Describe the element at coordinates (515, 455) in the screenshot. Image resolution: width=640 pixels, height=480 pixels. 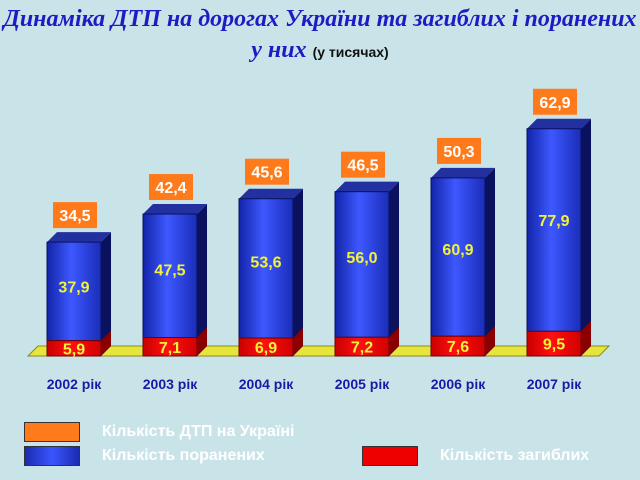
I see `legend-label-deaths: Кількість загиблих` at that location.